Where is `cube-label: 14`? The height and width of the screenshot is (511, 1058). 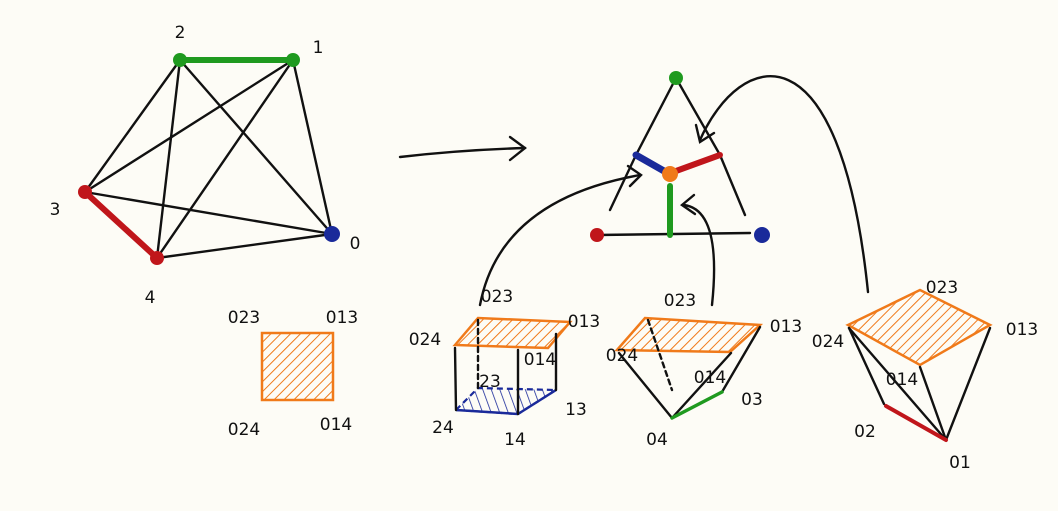 cube-label: 14 is located at coordinates (515, 440).